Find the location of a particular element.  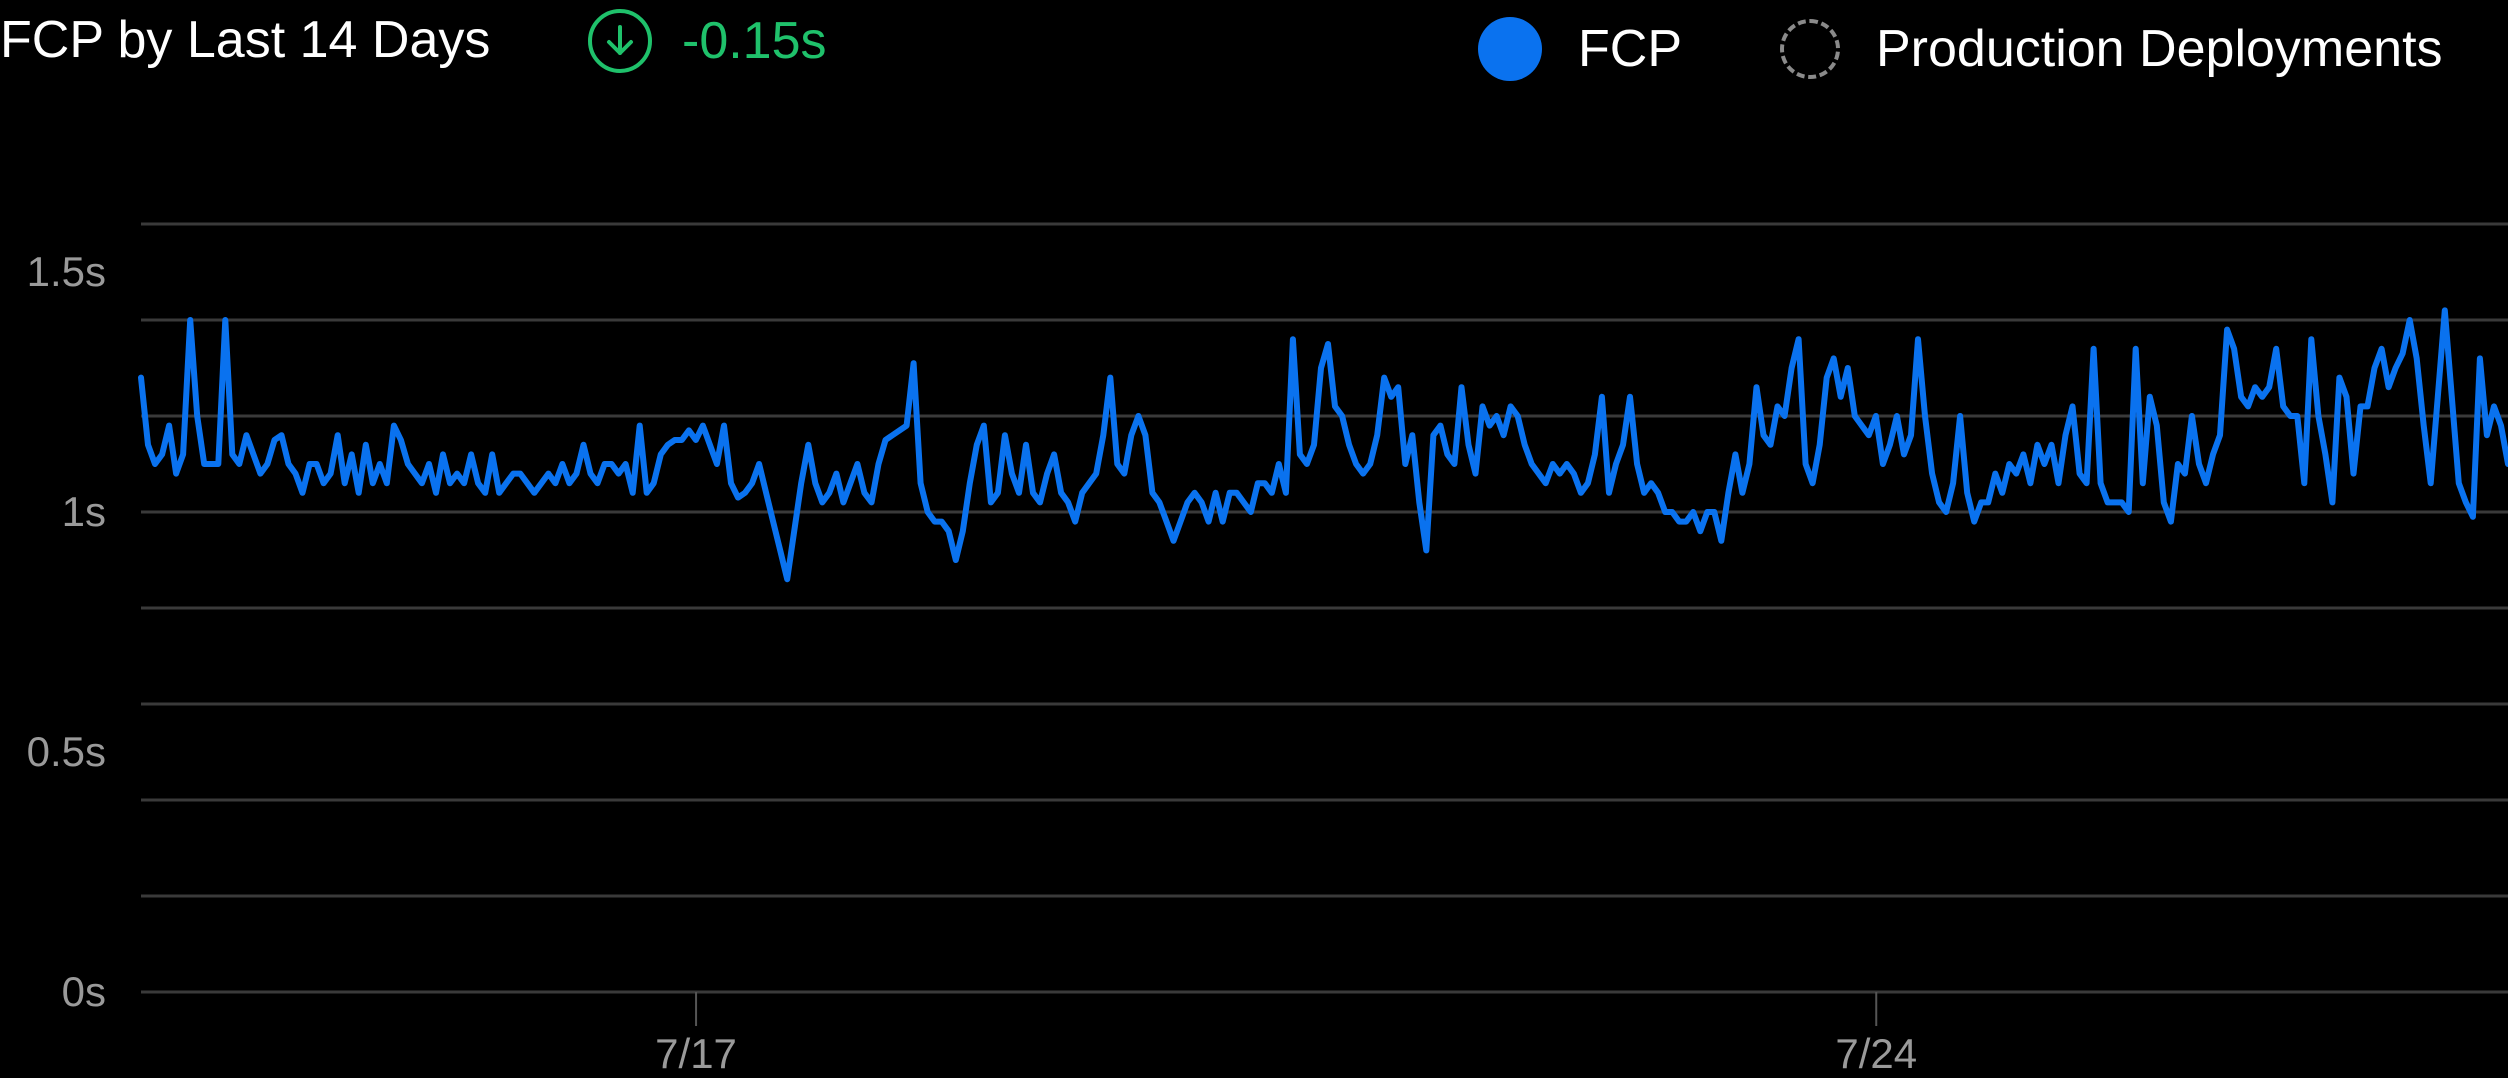

dashed-circle-icon is located at coordinates (1810, 49).